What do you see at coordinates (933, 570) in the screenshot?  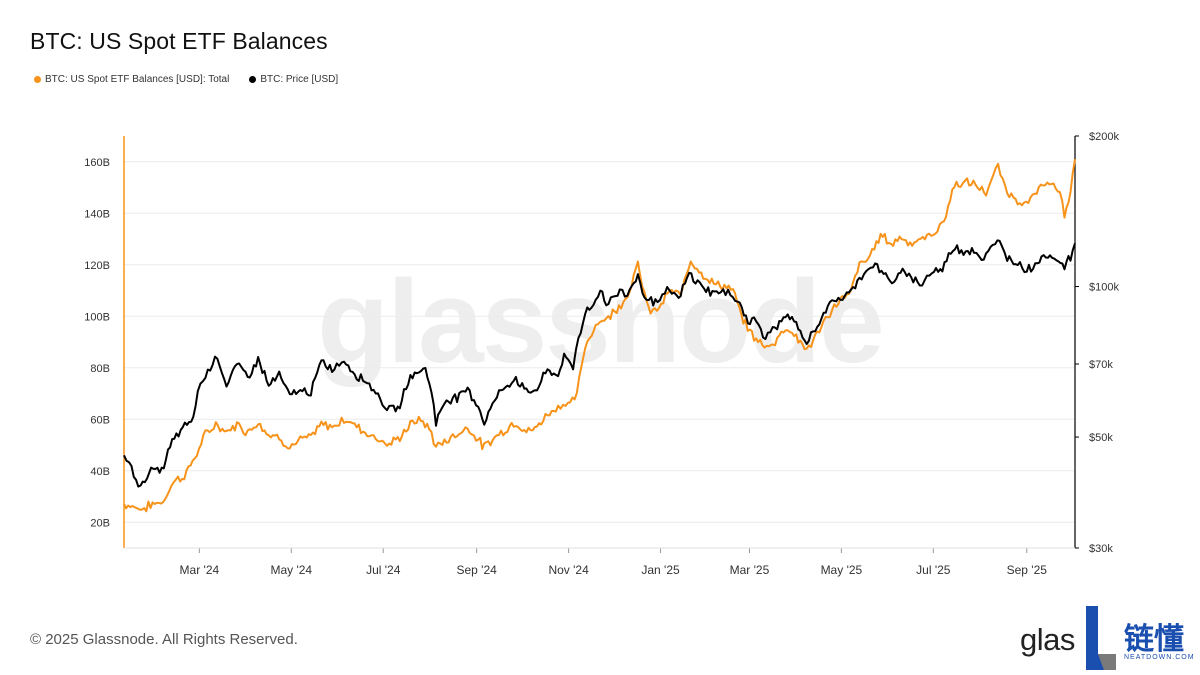 I see `x-tick-label: Jul '25` at bounding box center [933, 570].